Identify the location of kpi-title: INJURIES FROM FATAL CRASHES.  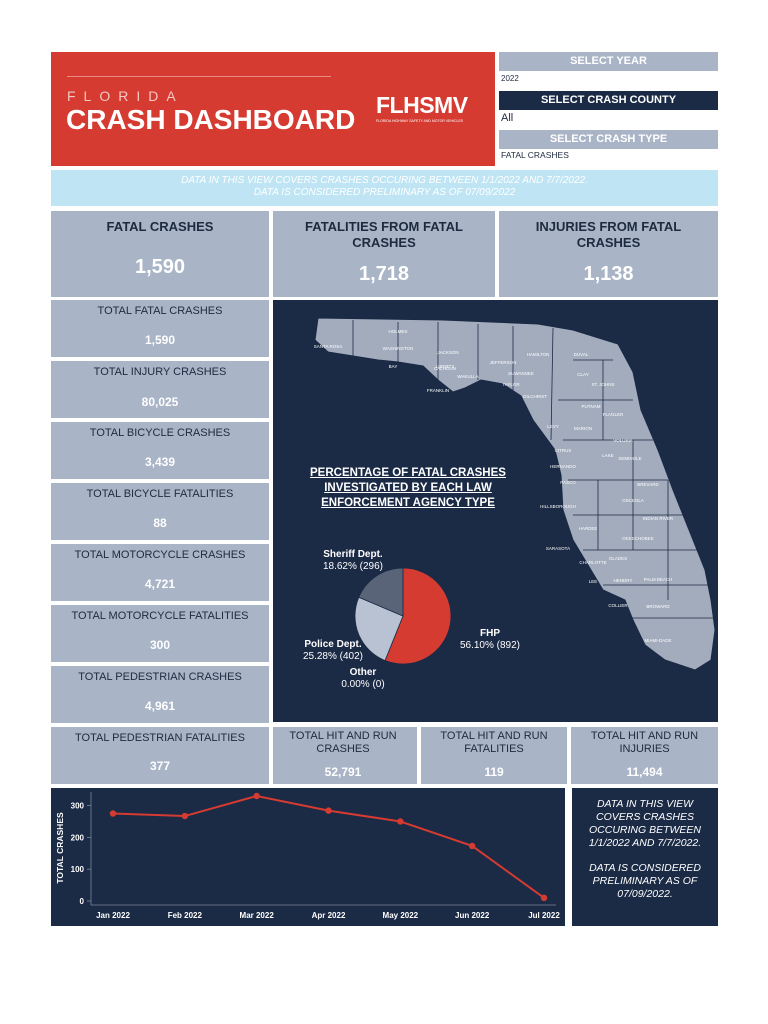
(608, 234).